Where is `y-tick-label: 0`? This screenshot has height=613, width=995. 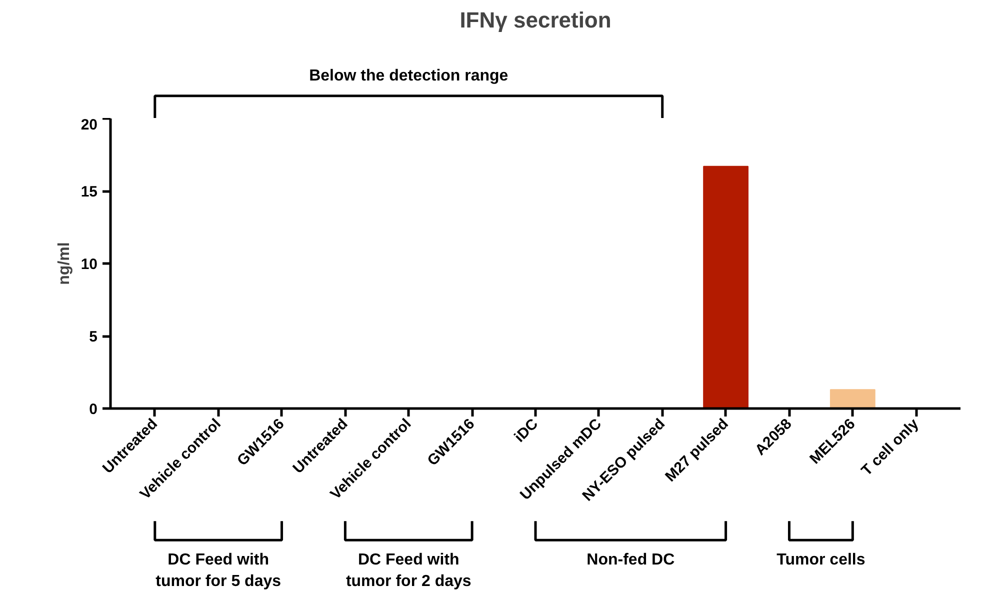
y-tick-label: 0 is located at coordinates (93, 409).